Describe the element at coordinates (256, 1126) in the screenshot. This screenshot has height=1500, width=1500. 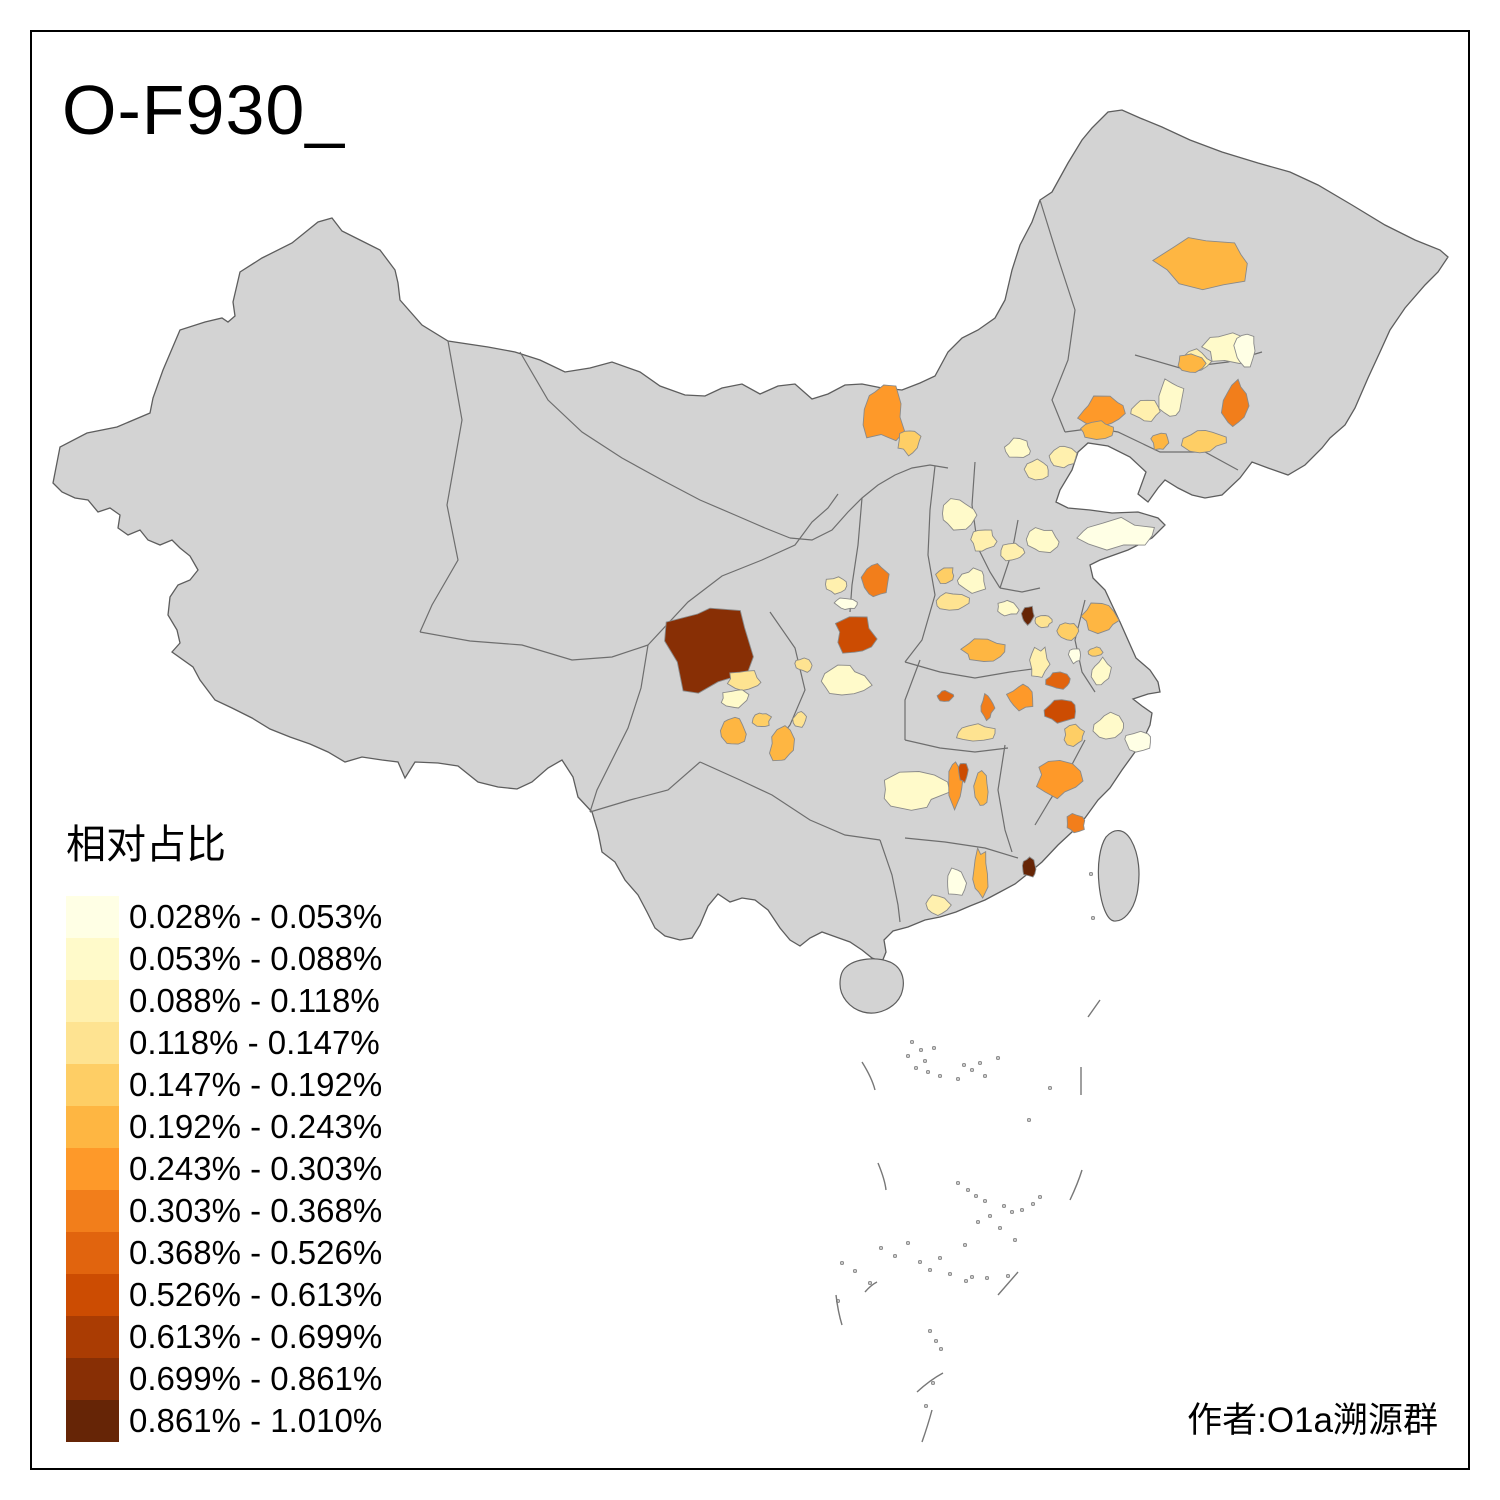
I see `legend-label: 0.192% - 0.243%` at that location.